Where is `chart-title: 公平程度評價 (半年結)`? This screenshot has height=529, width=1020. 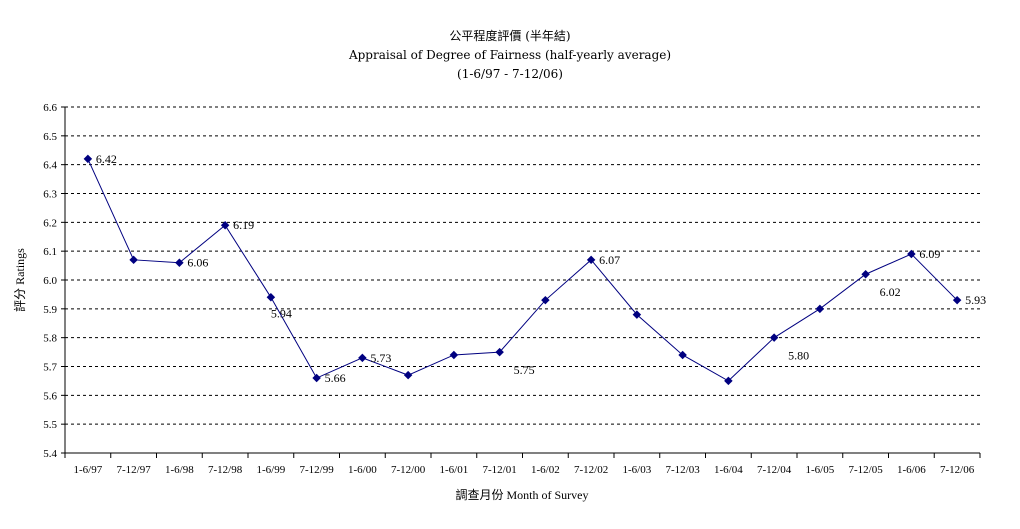 chart-title: 公平程度評價 (半年結) is located at coordinates (509, 35).